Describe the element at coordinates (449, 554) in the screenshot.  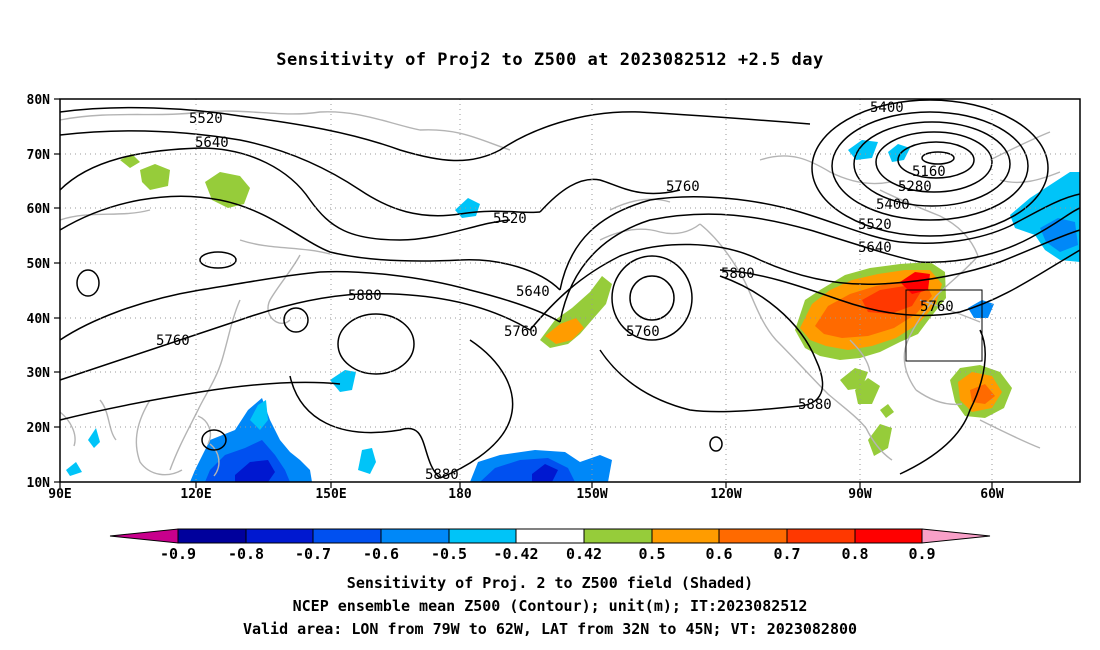
I see `colorbar-label: -0.5` at that location.